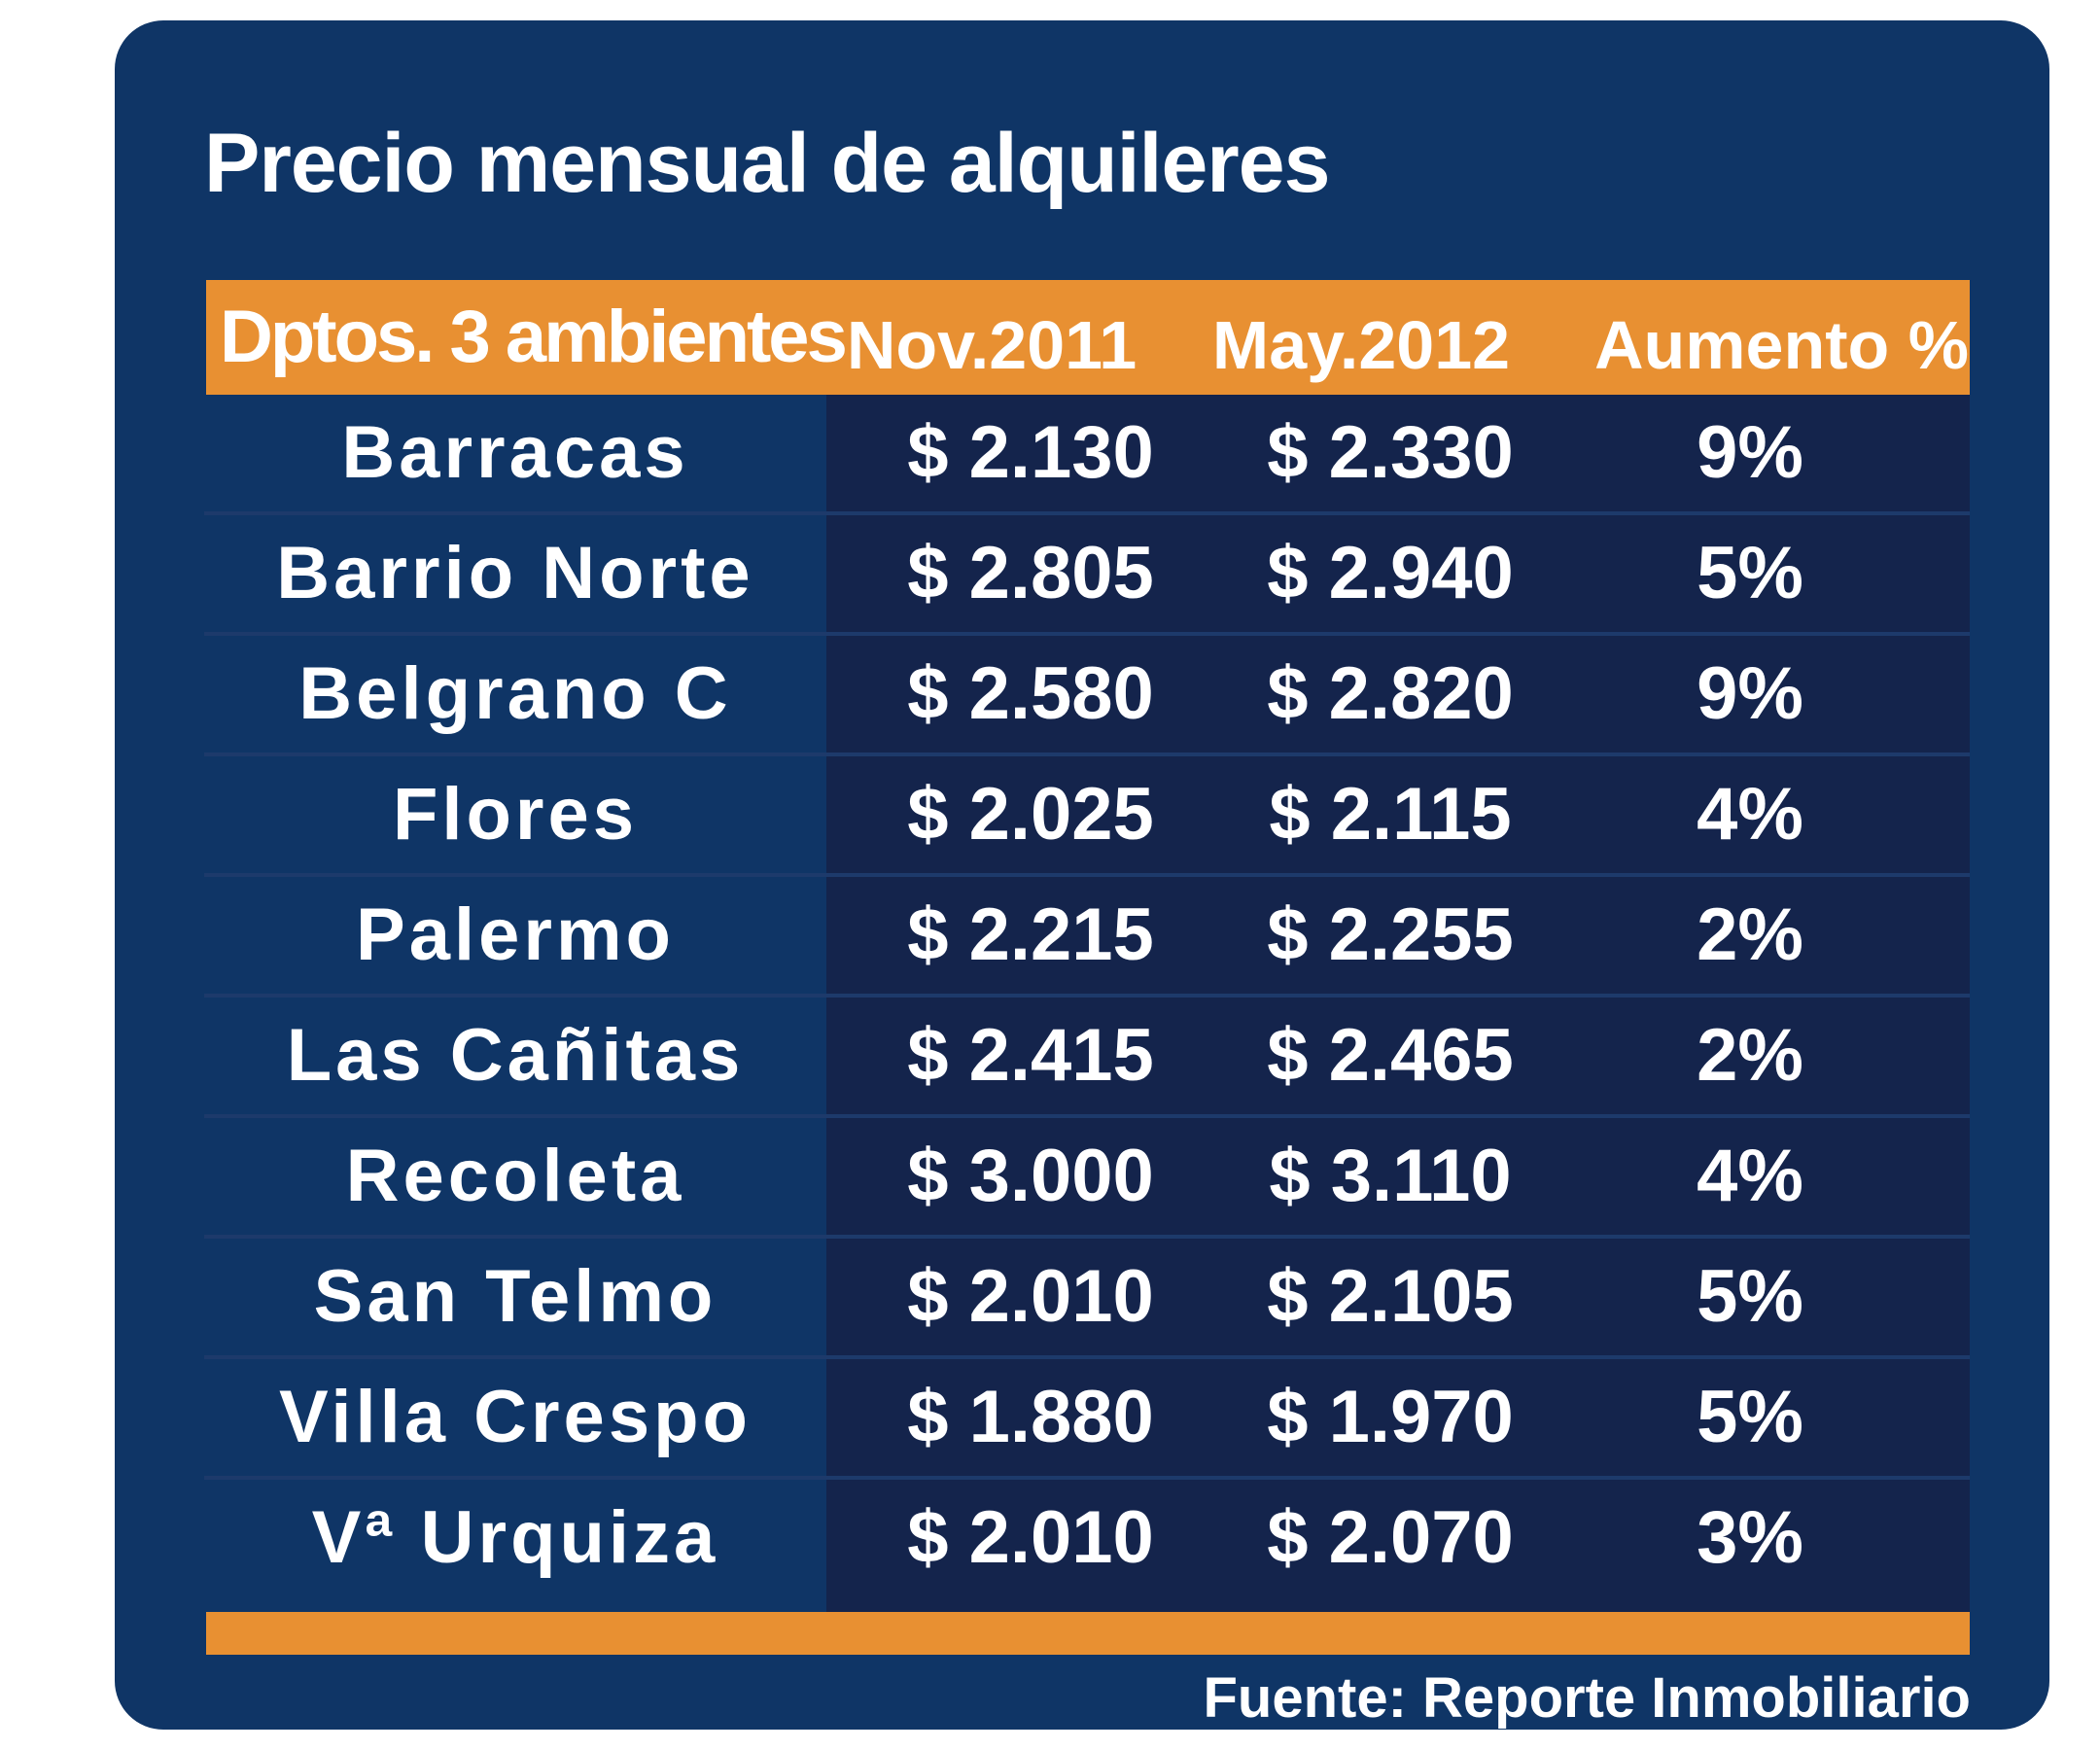 This screenshot has width=2100, height=1750. I want to click on cell-increase: 3%, so click(1750, 1537).